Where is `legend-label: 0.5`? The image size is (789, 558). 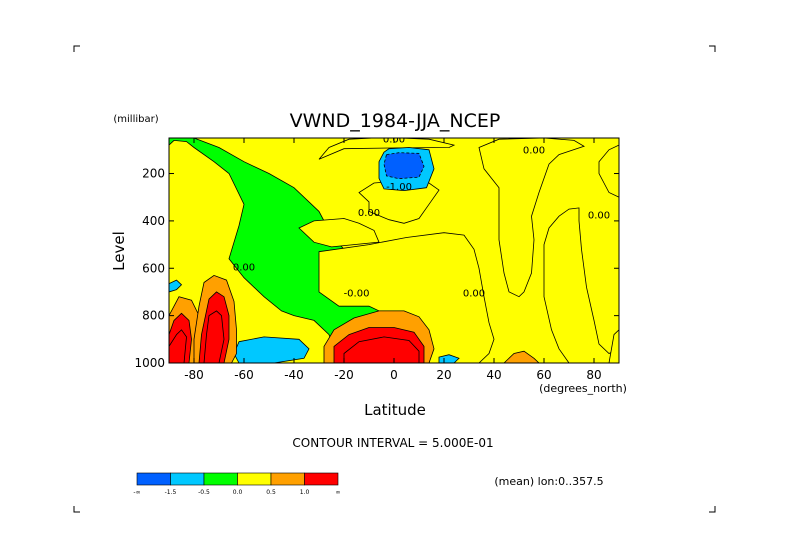 legend-label: 0.5 is located at coordinates (271, 492).